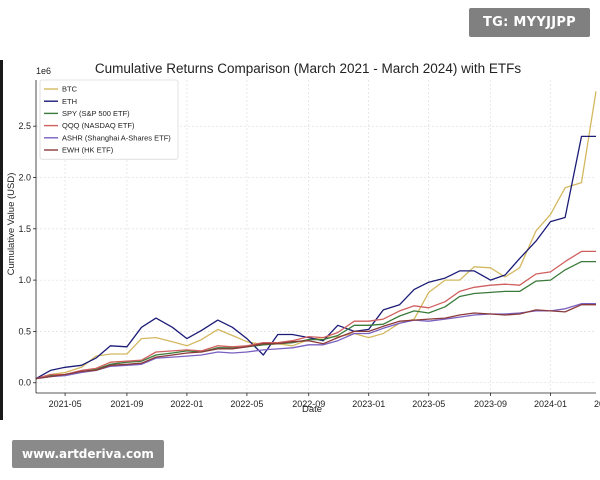  I want to click on legend-box, so click(109, 119).